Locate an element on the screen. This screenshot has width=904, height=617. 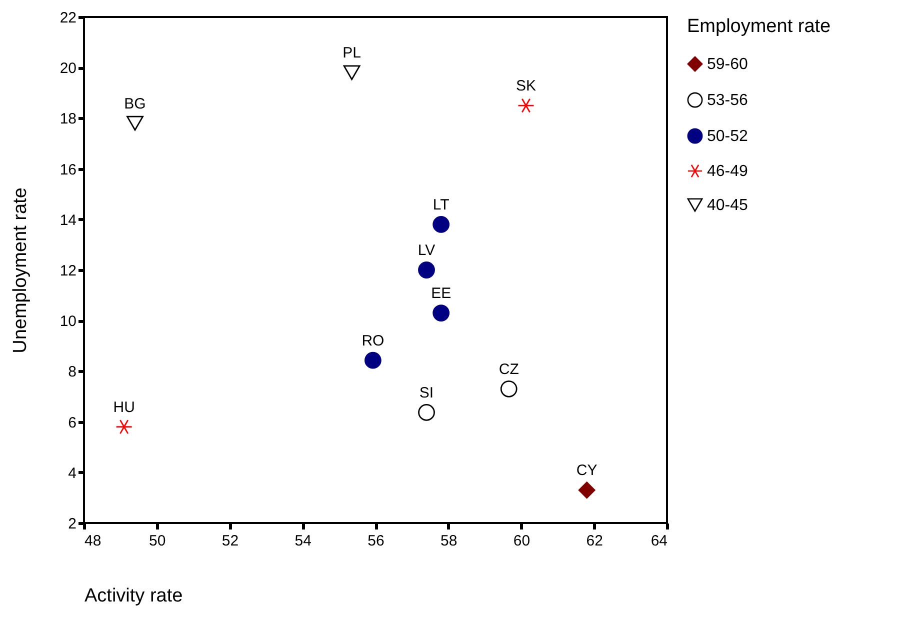
legend-label: 50-52 is located at coordinates (727, 136).